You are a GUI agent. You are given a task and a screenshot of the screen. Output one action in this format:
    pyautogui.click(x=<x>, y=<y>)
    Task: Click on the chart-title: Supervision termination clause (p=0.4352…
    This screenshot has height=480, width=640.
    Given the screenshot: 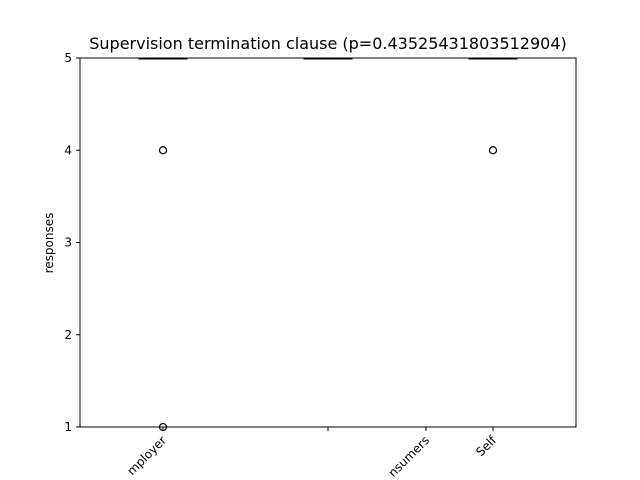 What is the action you would take?
    pyautogui.click(x=328, y=43)
    